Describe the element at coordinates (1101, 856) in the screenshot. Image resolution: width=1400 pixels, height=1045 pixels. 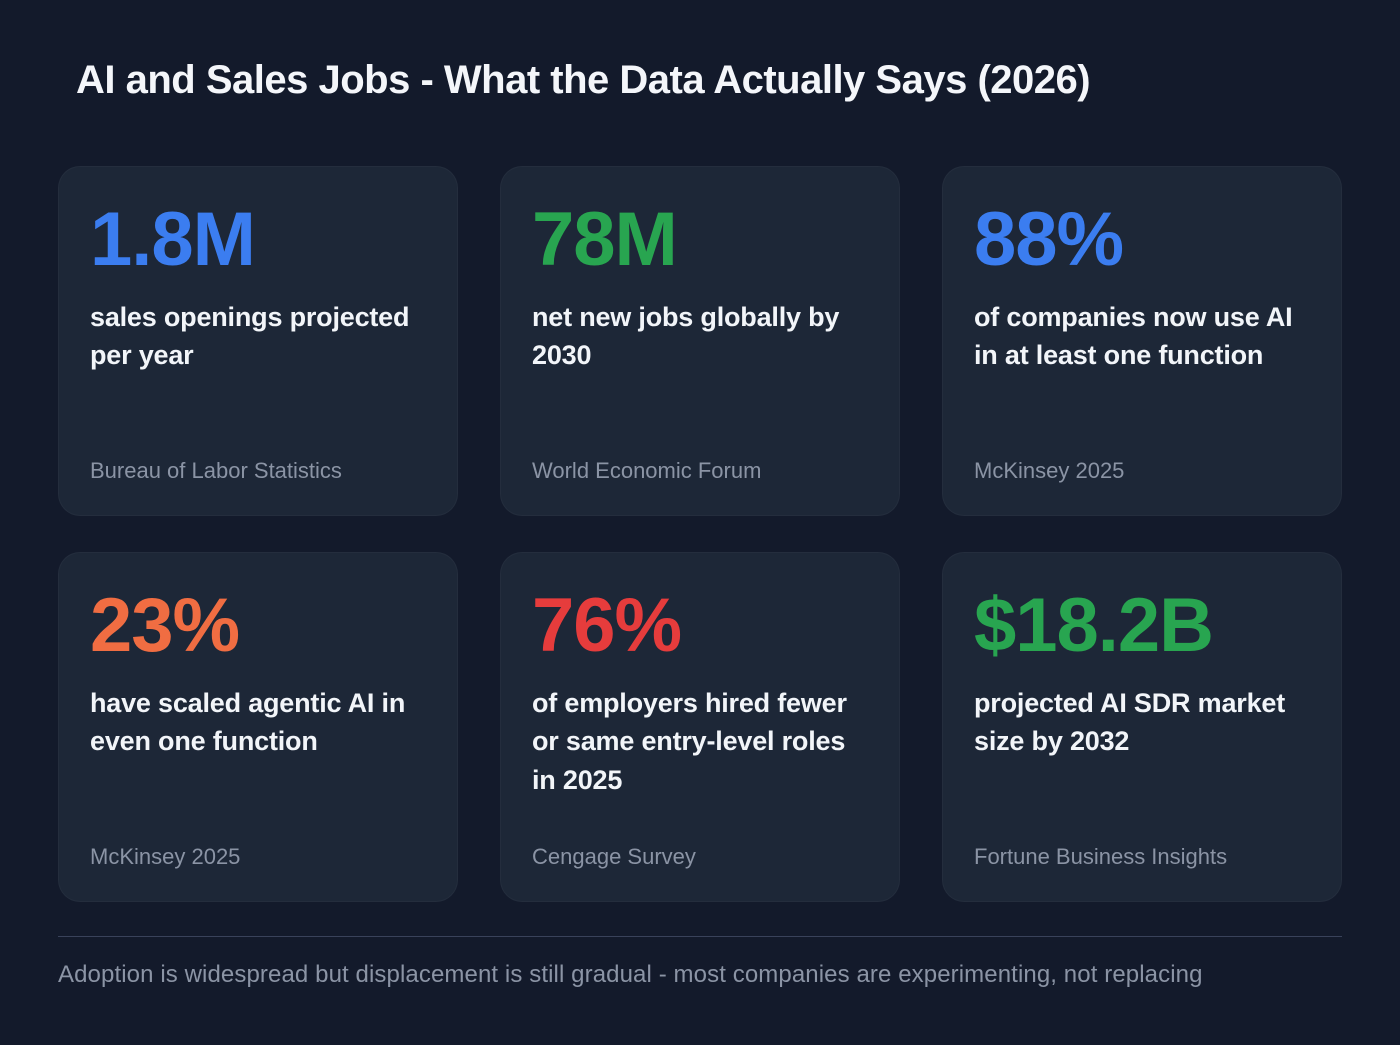
I see `stat-source: Fortune Business Insights` at that location.